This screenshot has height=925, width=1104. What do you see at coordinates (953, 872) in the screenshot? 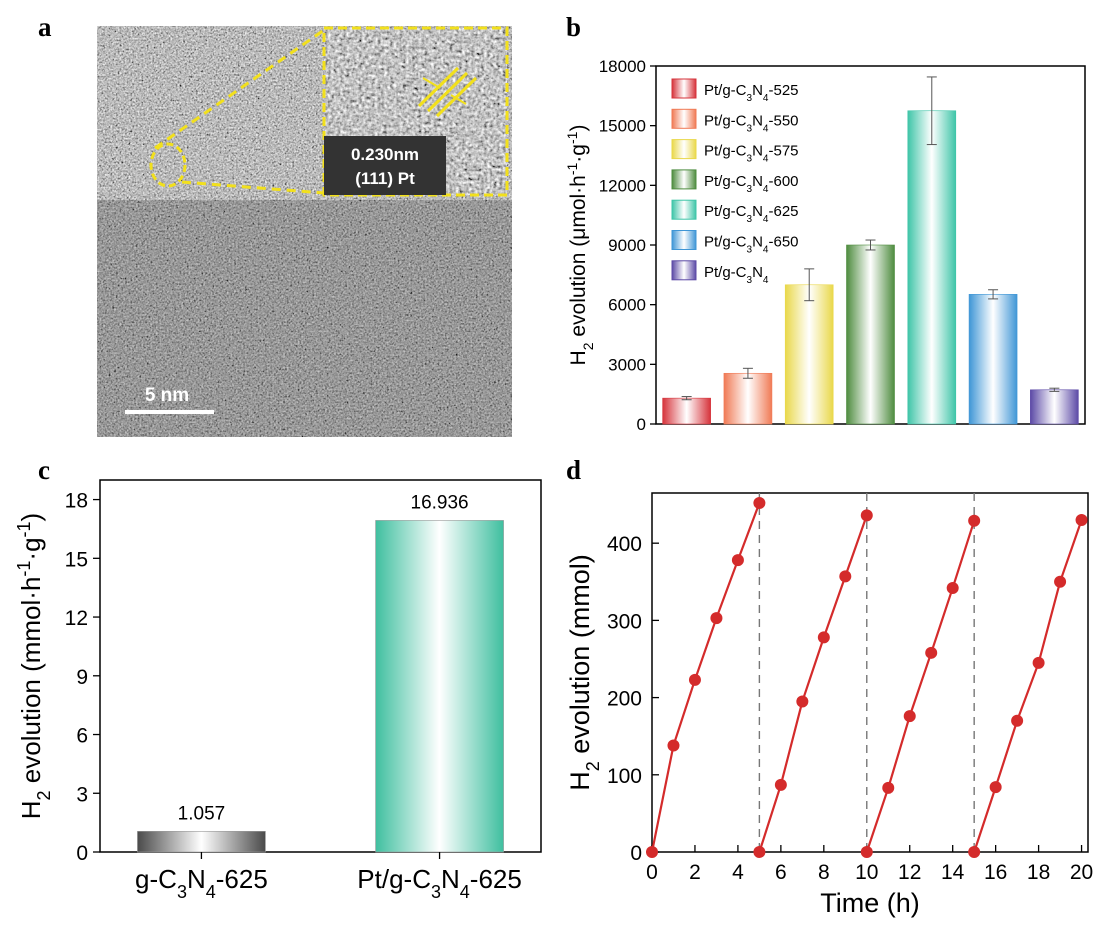
I see `x-tick-label: 14` at bounding box center [953, 872].